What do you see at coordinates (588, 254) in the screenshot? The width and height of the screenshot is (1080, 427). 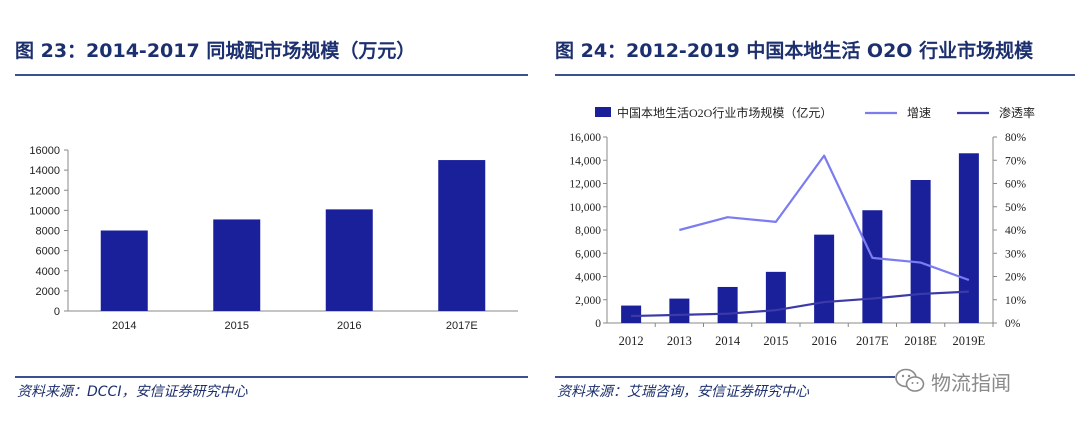 I see `right-y-tick-label: 6,000` at bounding box center [588, 254].